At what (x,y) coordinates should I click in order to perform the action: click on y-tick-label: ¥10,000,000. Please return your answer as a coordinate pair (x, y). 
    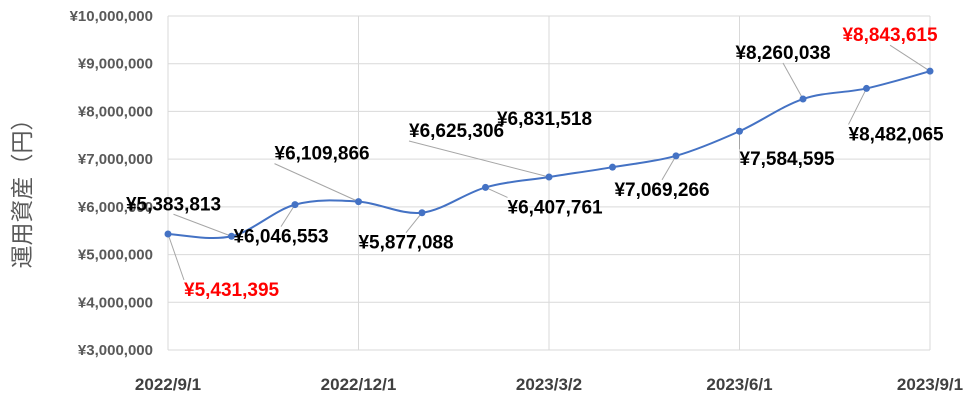
    Looking at the image, I should click on (111, 16).